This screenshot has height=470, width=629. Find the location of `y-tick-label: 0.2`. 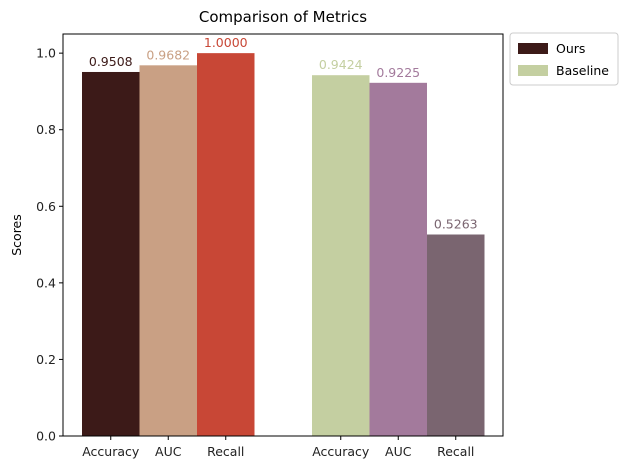

y-tick-label: 0.2 is located at coordinates (46, 359).